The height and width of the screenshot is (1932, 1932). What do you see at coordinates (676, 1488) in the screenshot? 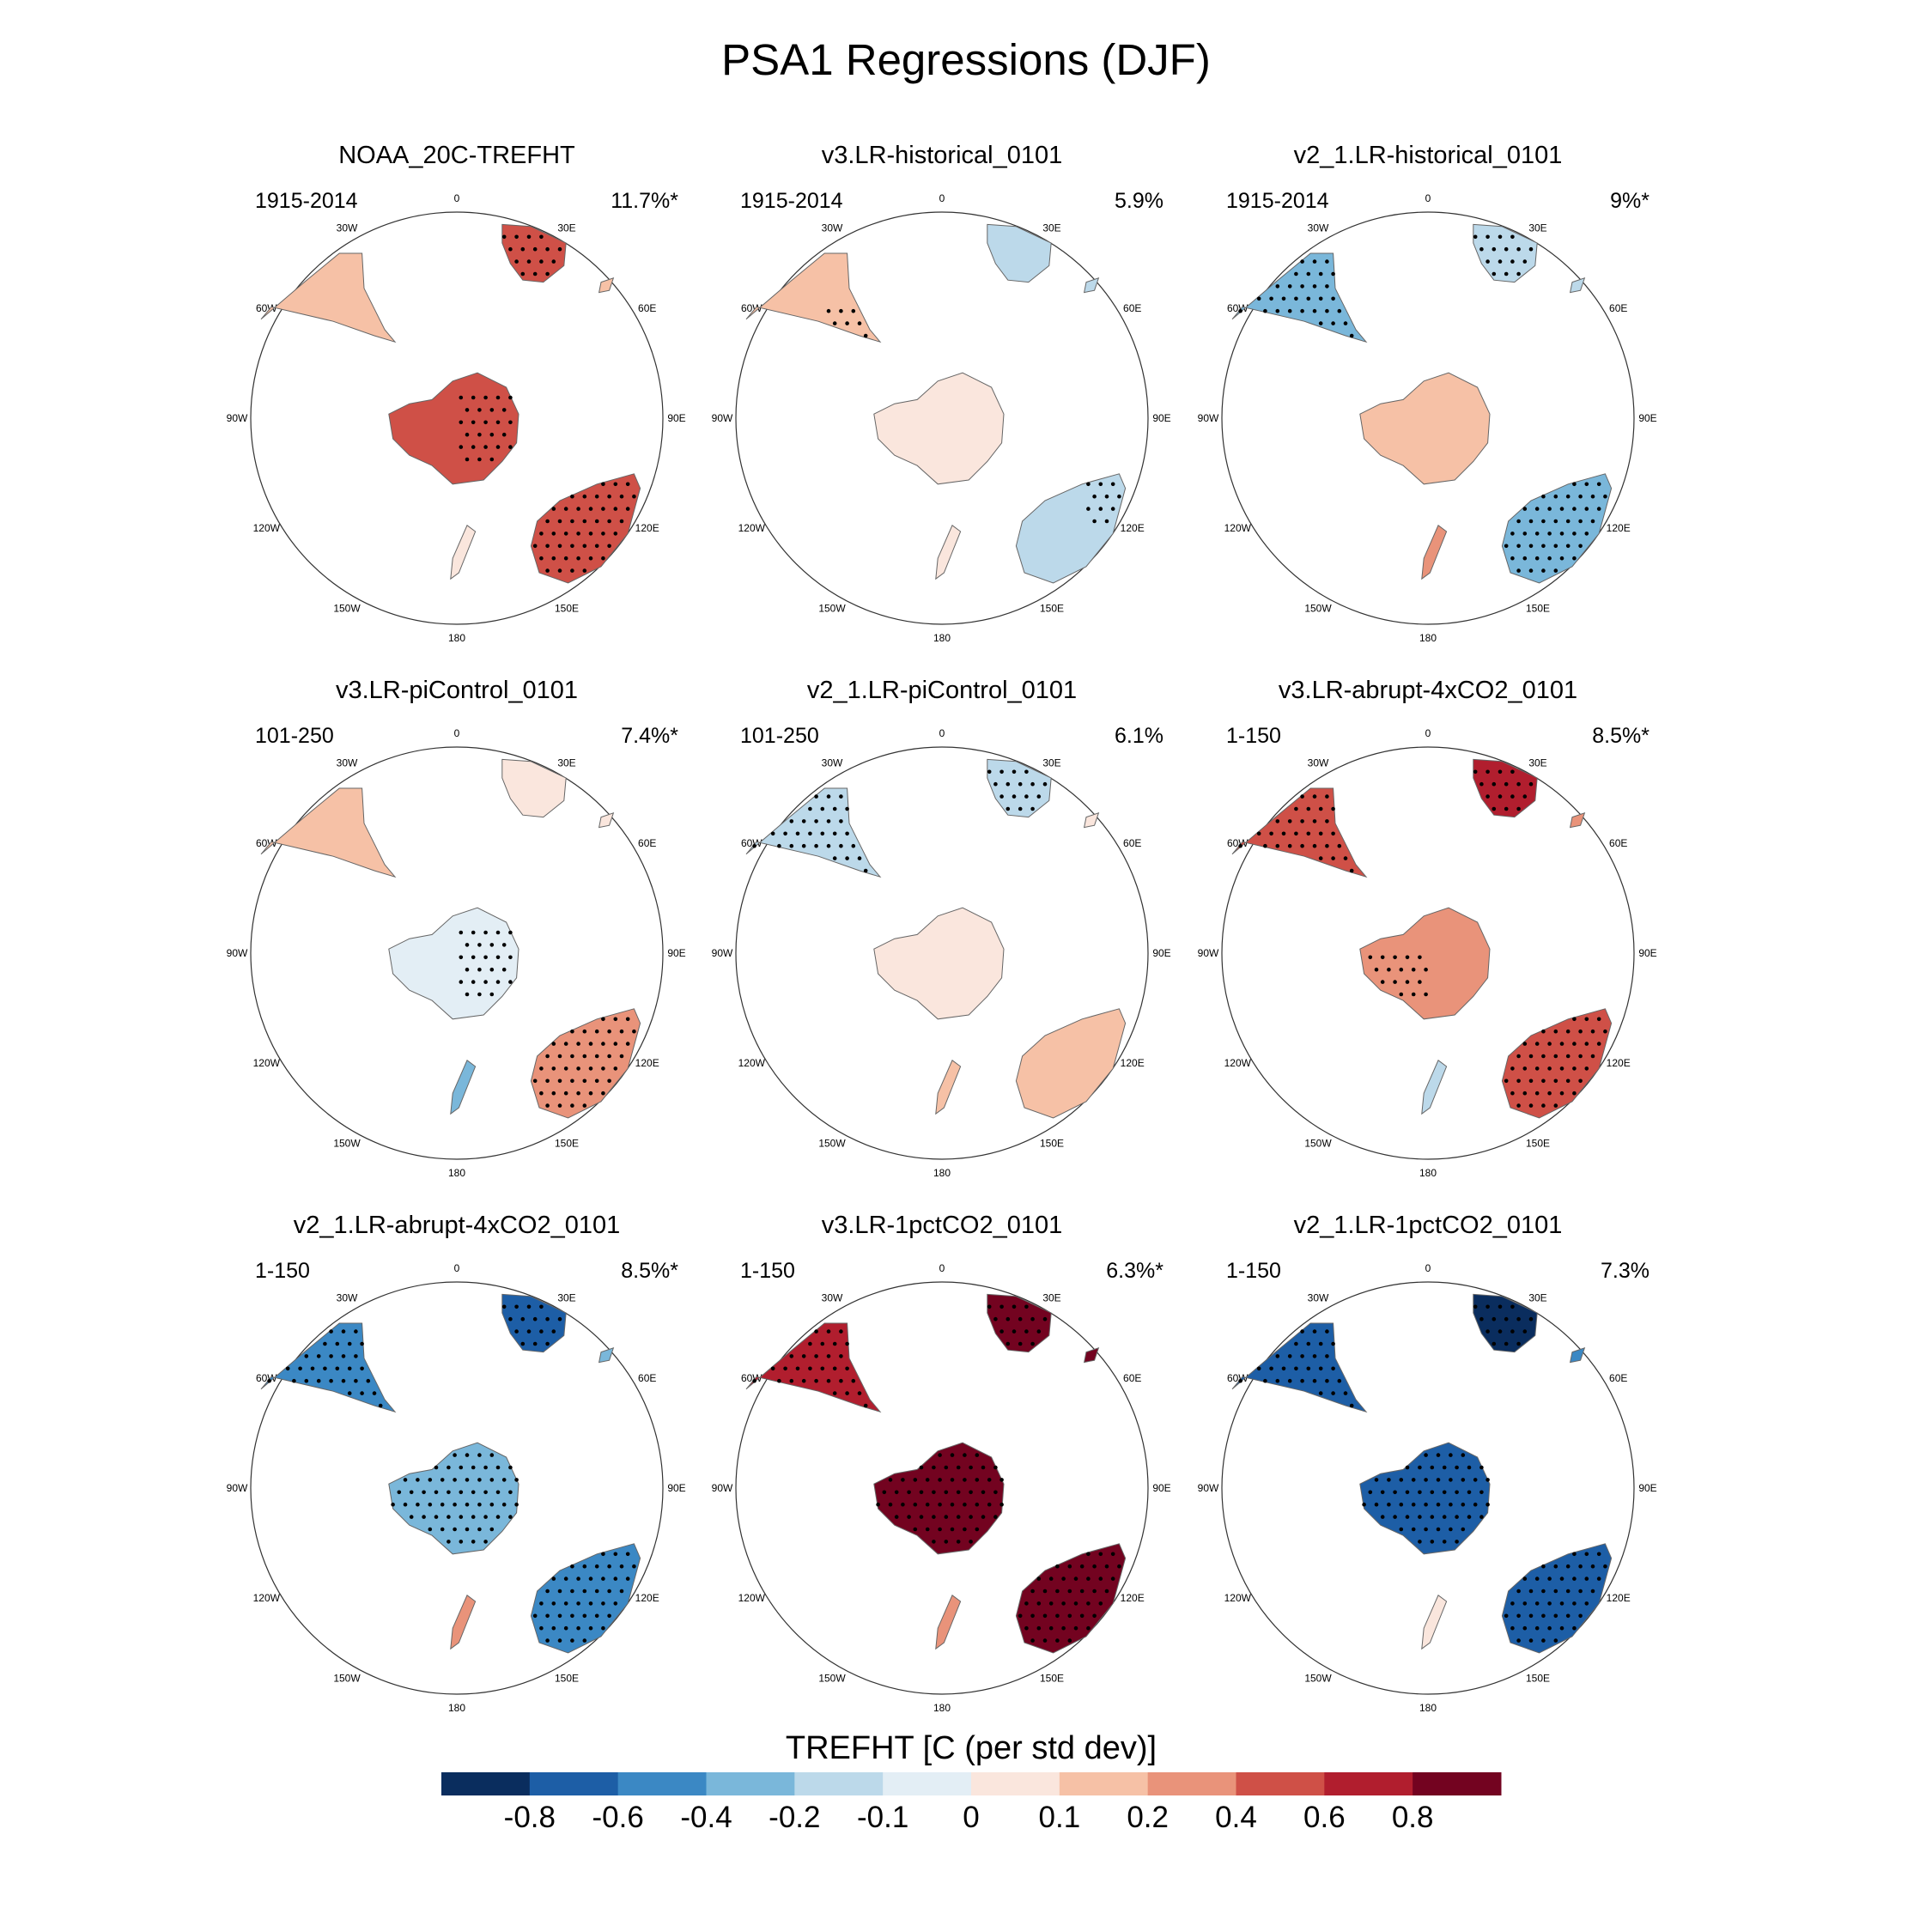
I see `longitude-label: 90E` at bounding box center [676, 1488].